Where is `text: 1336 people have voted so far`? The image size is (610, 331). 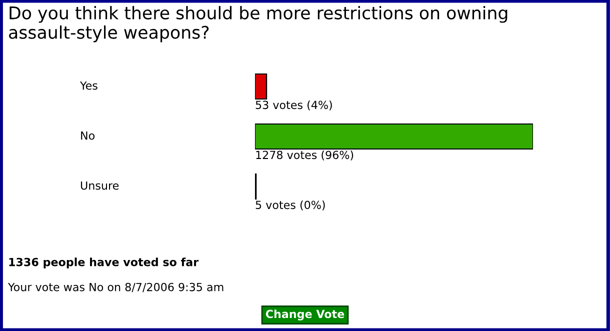 text: 1336 people have voted so far is located at coordinates (104, 263).